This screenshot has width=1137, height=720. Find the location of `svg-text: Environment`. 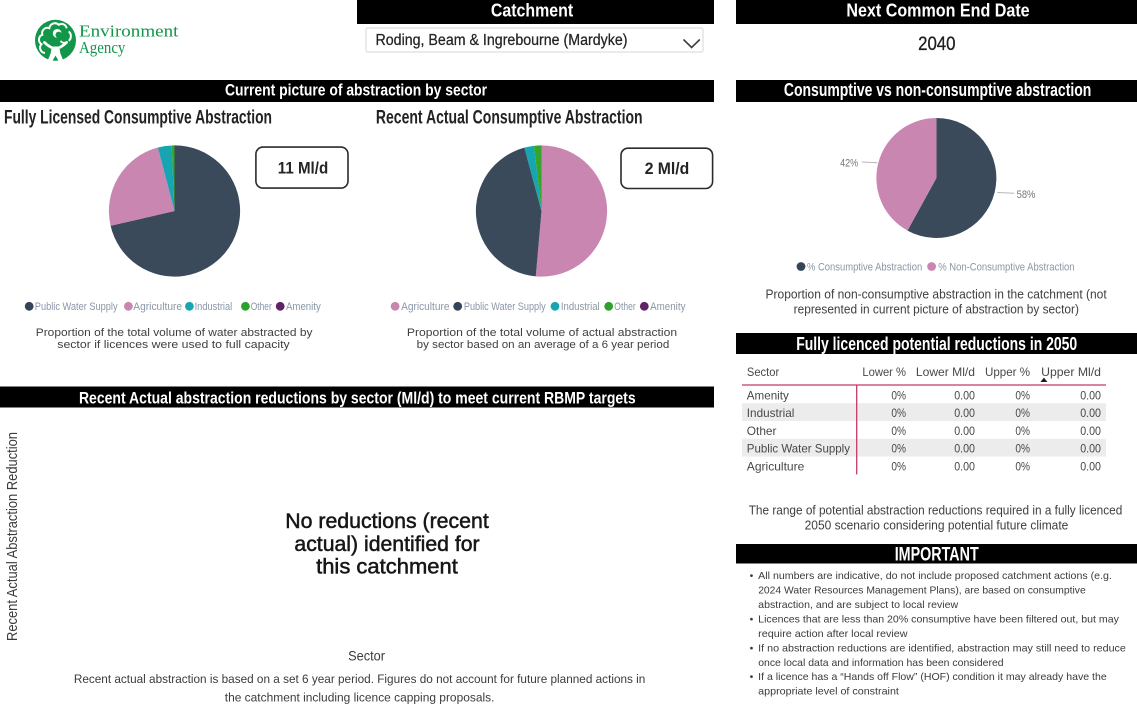

svg-text: Environment is located at coordinates (129, 31).